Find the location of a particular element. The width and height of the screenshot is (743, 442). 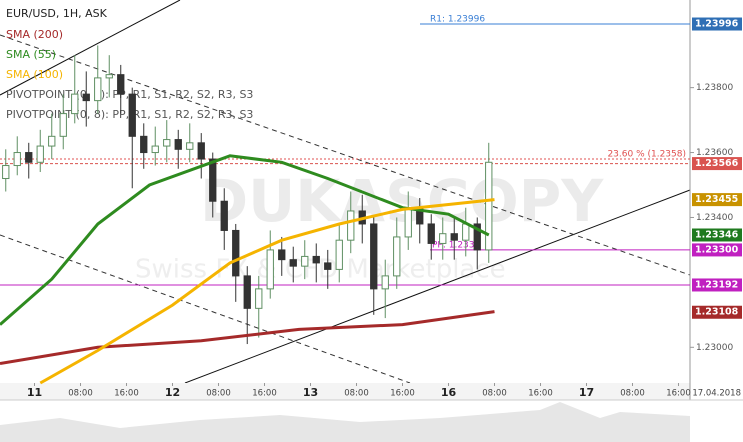

axis-marker-label: 1.23346 is located at coordinates (717, 234).